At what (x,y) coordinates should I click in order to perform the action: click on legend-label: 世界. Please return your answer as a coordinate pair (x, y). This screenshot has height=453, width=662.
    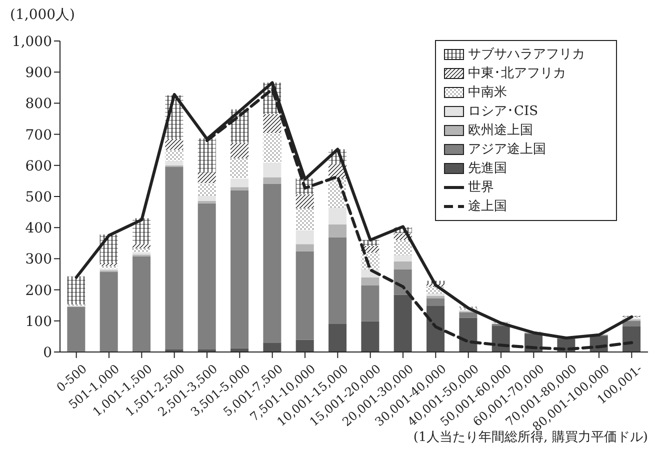
    Looking at the image, I should click on (481, 188).